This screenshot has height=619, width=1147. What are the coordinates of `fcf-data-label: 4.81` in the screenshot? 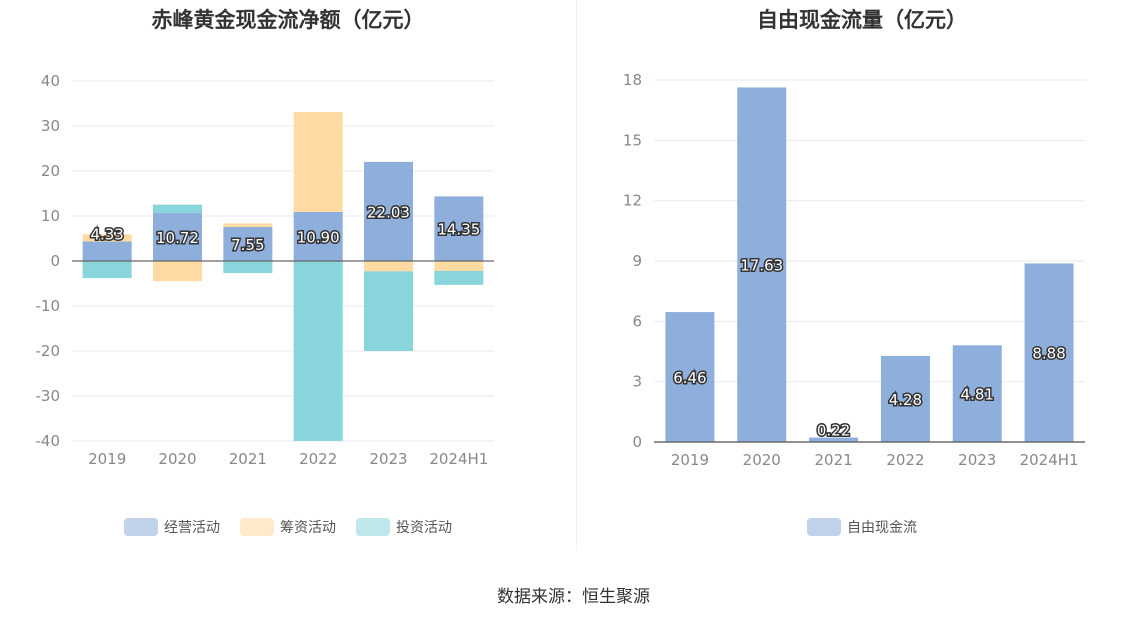 It's located at (977, 395).